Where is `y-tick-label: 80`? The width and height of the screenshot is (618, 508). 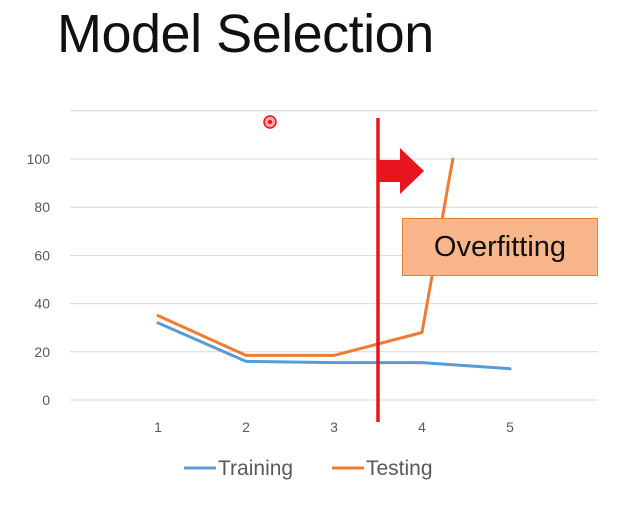 y-tick-label: 80 is located at coordinates (42, 207).